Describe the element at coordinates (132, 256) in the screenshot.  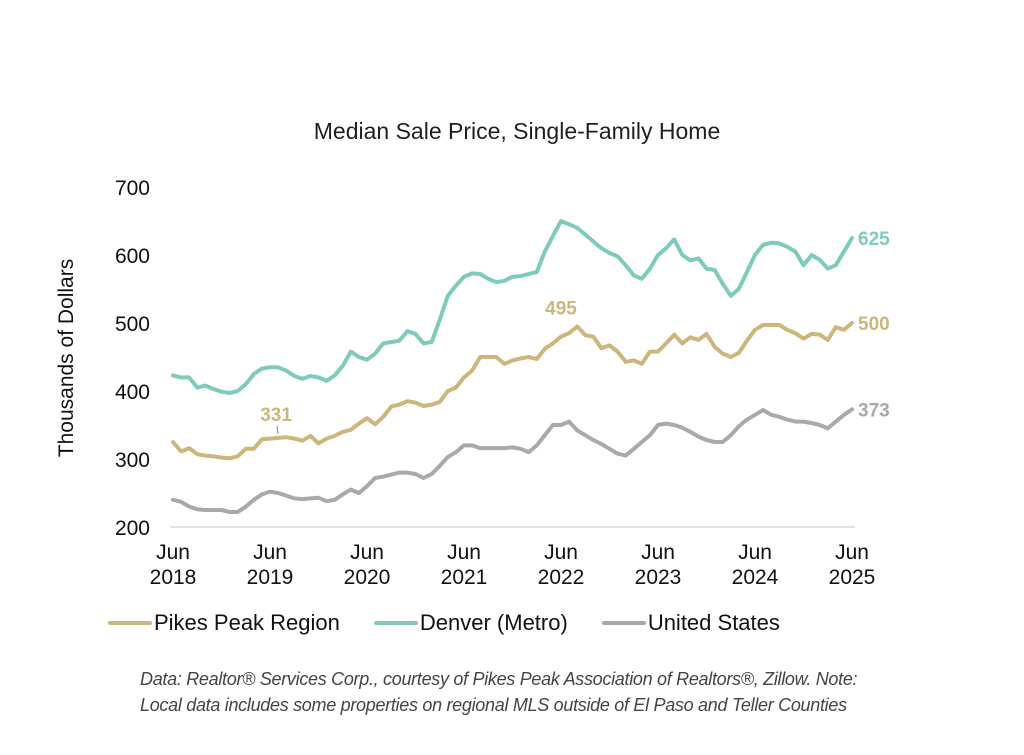
I see `y-tick-label: 600` at that location.